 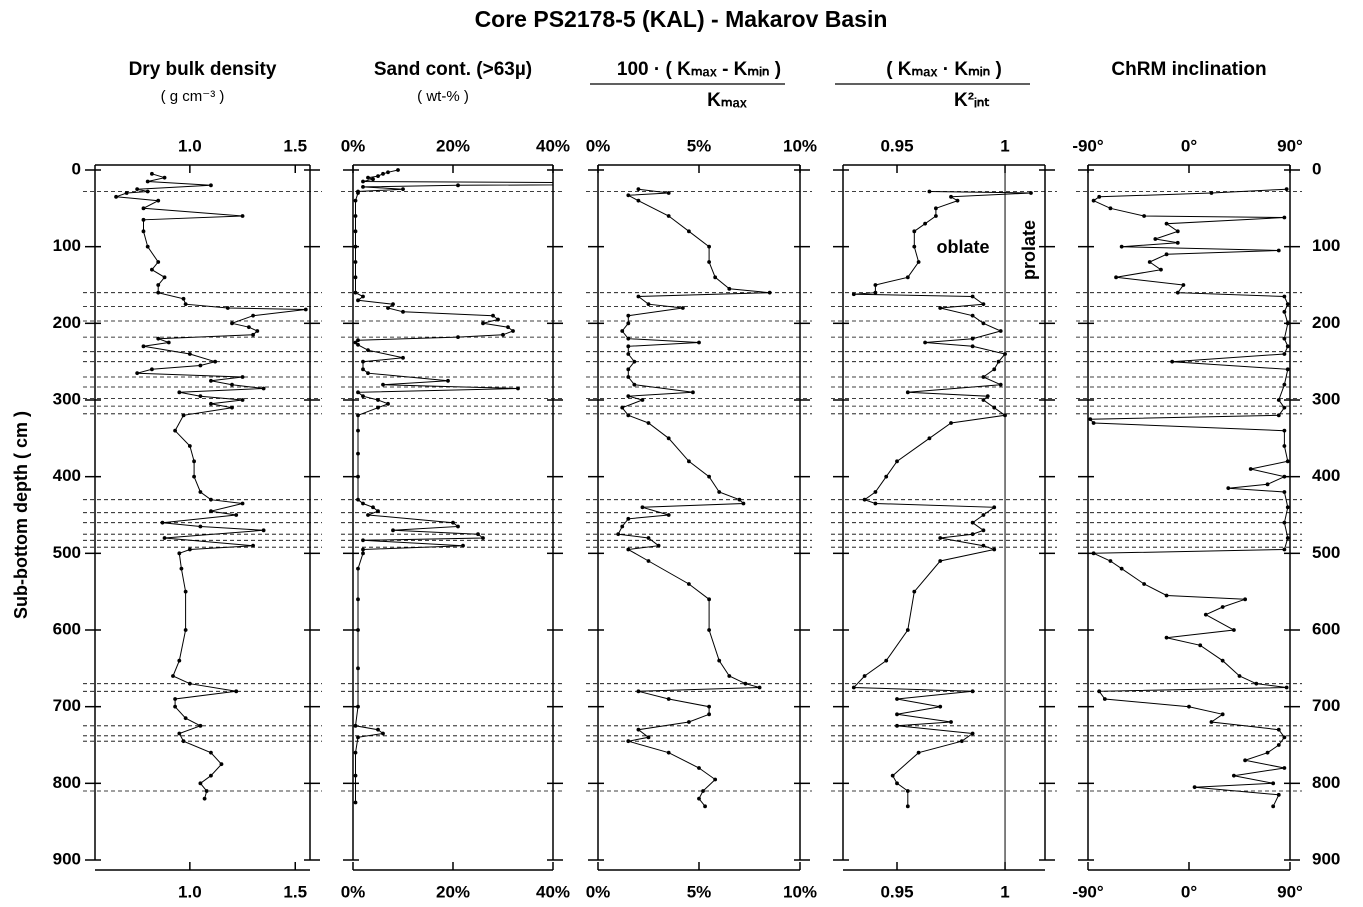 What do you see at coordinates (1004, 891) in the screenshot?
I see `x-tick-label: 1` at bounding box center [1004, 891].